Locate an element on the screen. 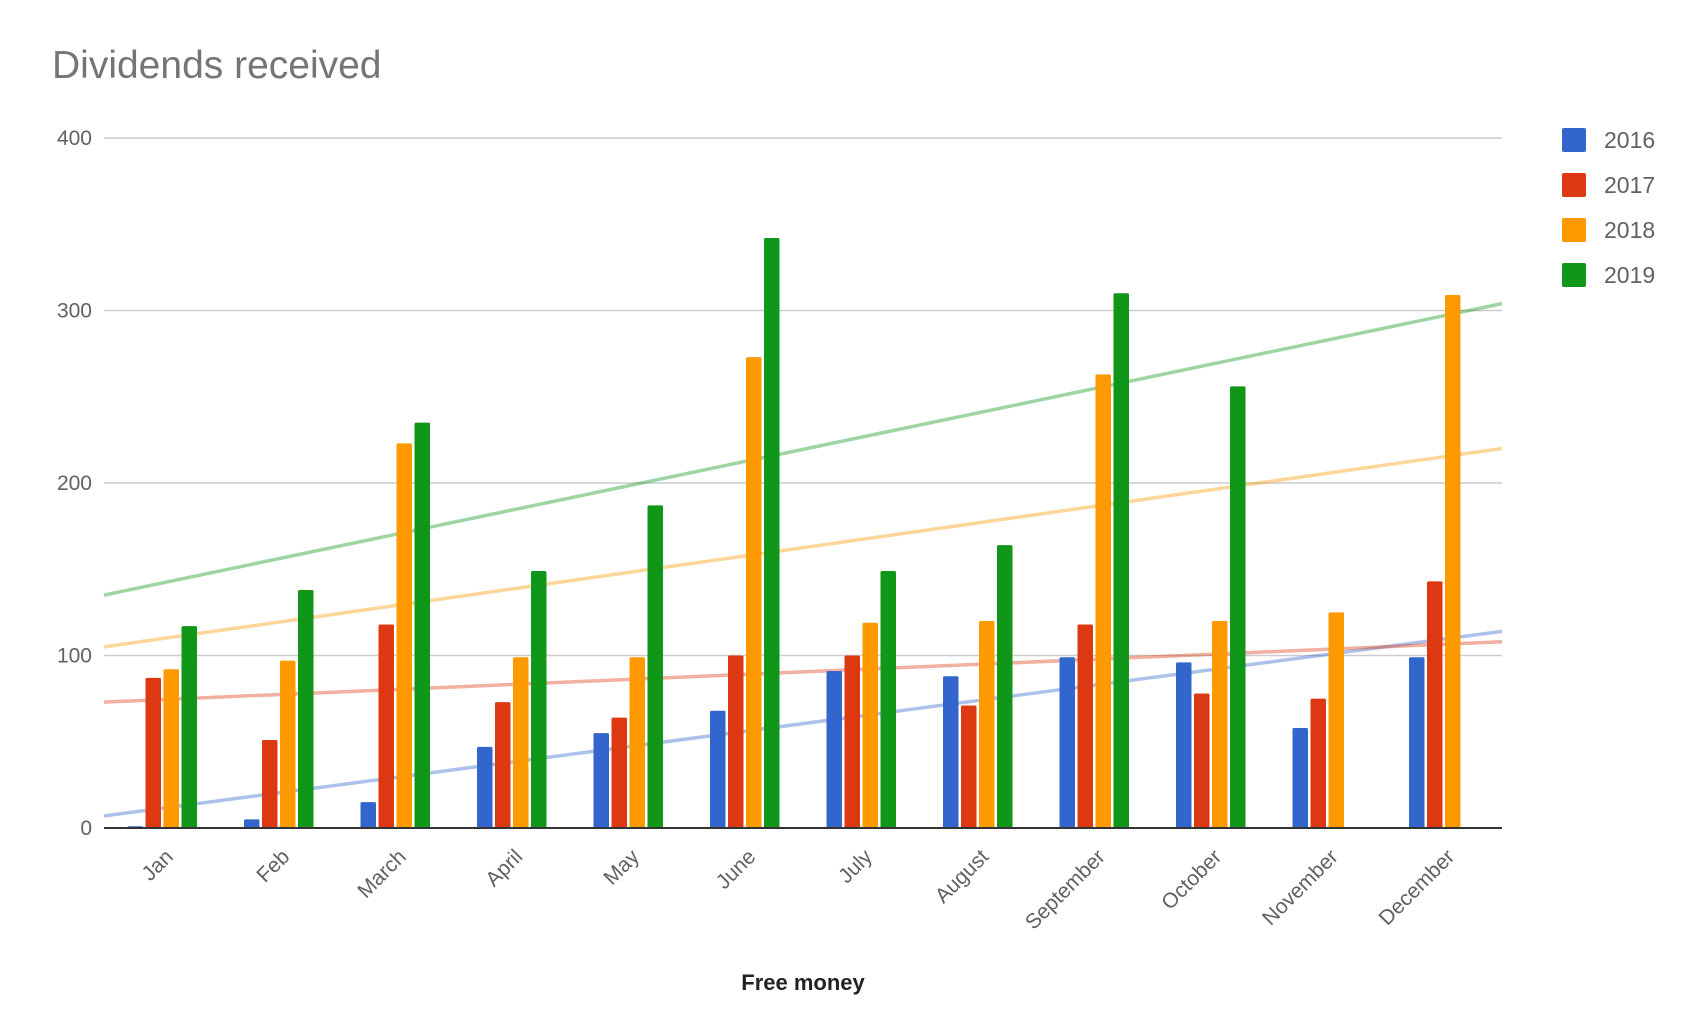 The image size is (1688, 1030). y-tick-label: 0 is located at coordinates (86, 828).